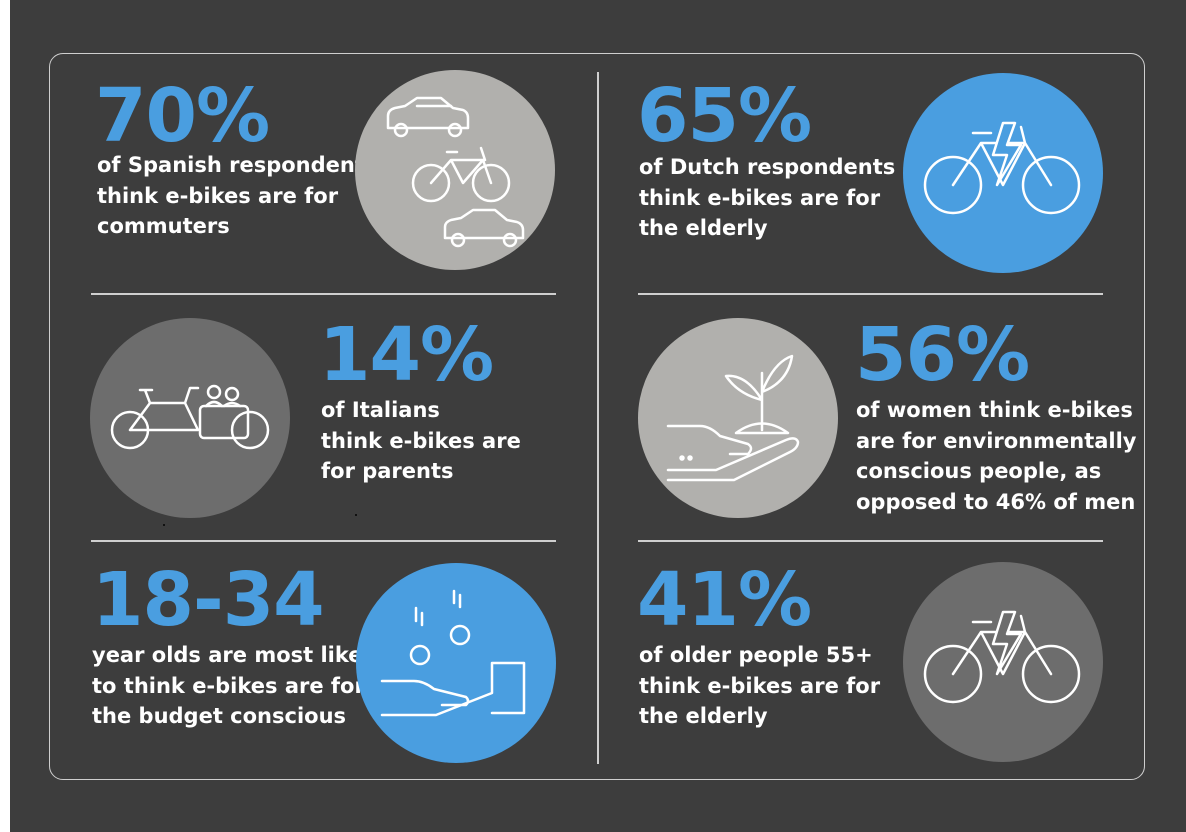 The image size is (1186, 832). Describe the element at coordinates (767, 167) in the screenshot. I see `stat-line: of Dutch respondents` at that location.